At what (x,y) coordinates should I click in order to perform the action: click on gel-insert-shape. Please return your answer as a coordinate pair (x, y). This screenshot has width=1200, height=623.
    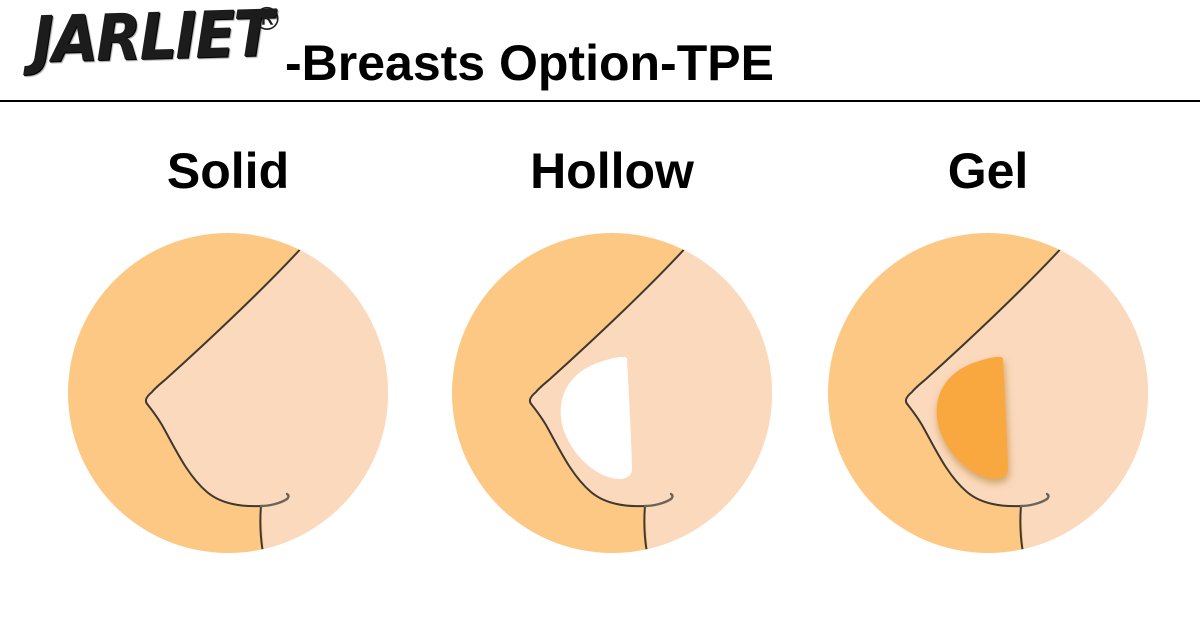
    Looking at the image, I should click on (972, 417).